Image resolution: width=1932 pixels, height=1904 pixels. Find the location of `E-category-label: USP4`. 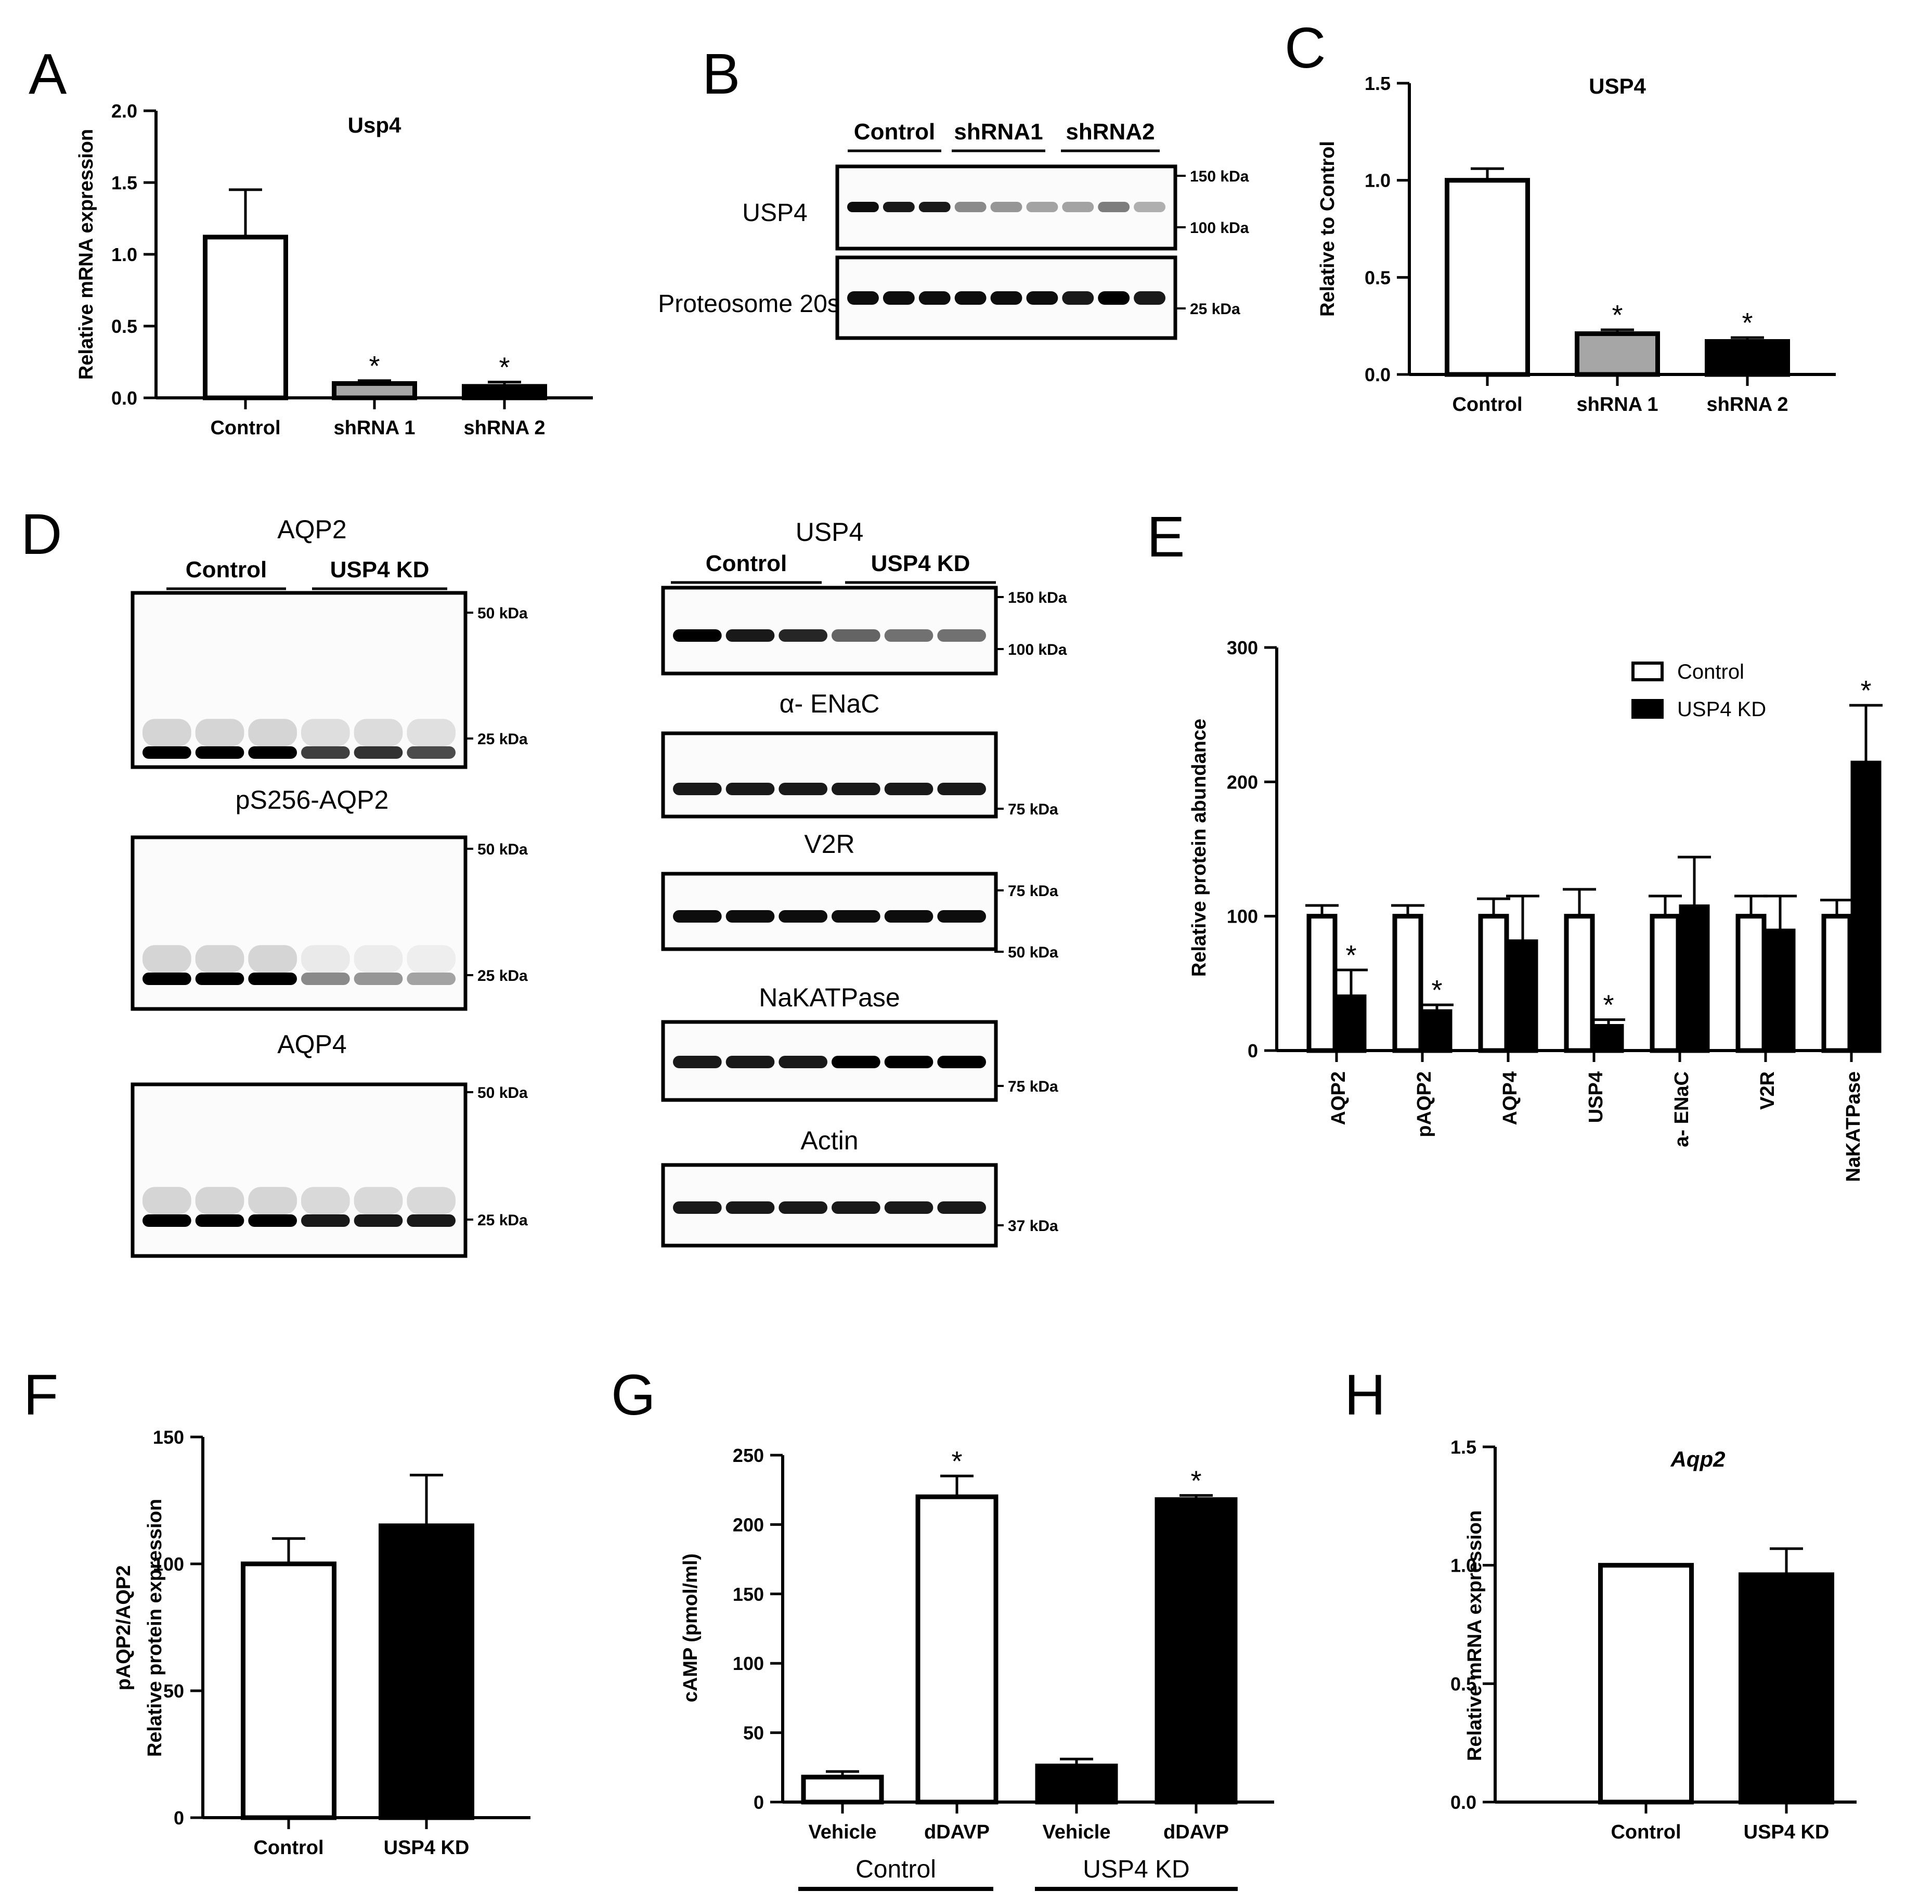

E-category-label: USP4 is located at coordinates (1596, 1097).